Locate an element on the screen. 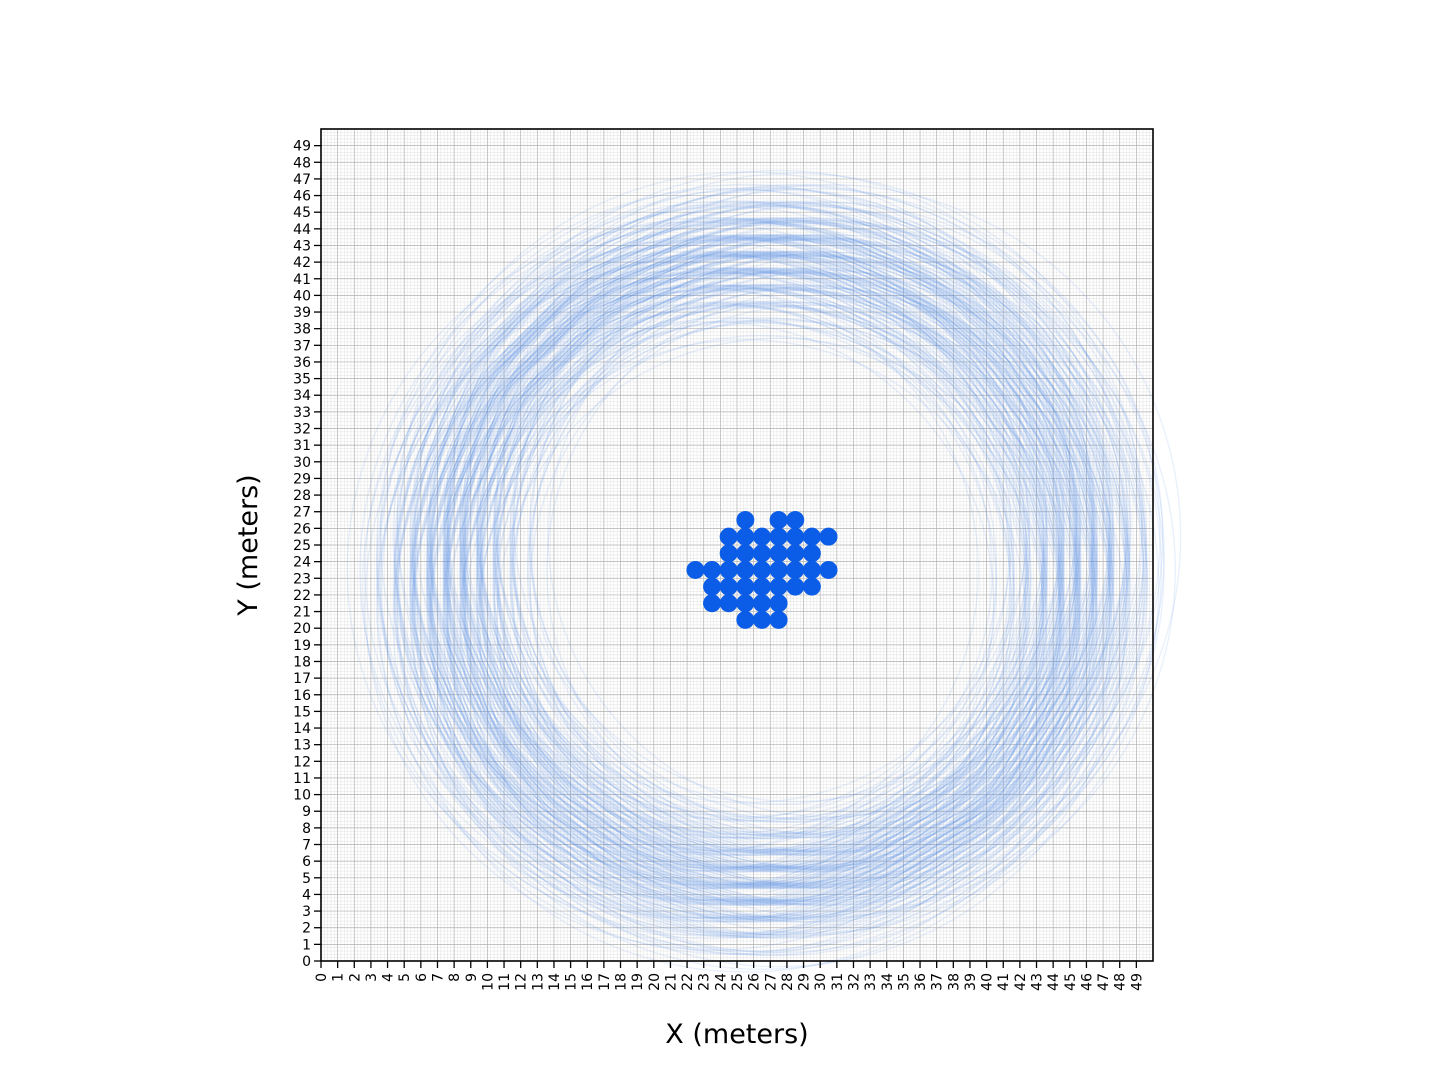 The height and width of the screenshot is (1079, 1436). x-tick-label: 40 is located at coordinates (988, 982).